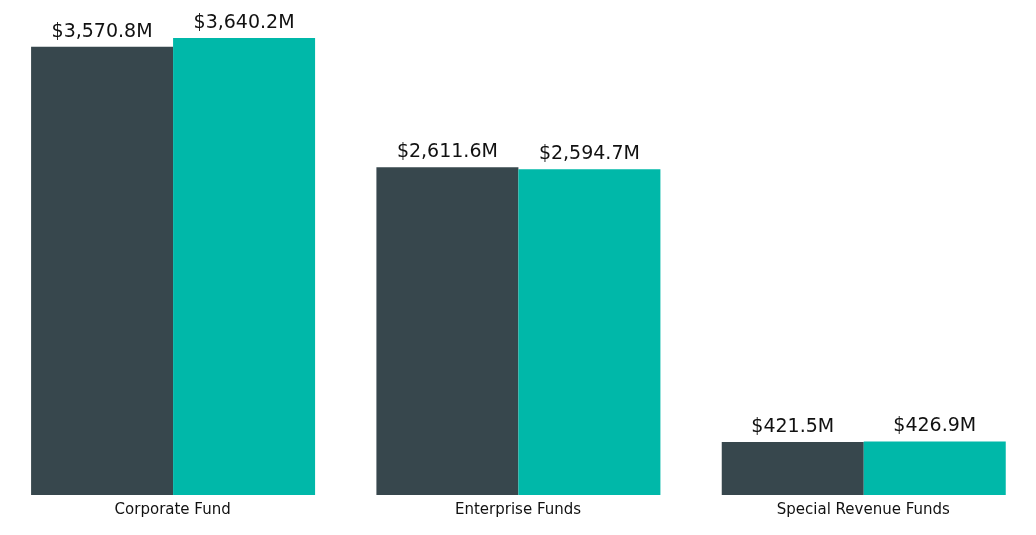 The width and height of the screenshot is (1036, 535). I want to click on x-tick-label: Corporate Fund, so click(172, 508).